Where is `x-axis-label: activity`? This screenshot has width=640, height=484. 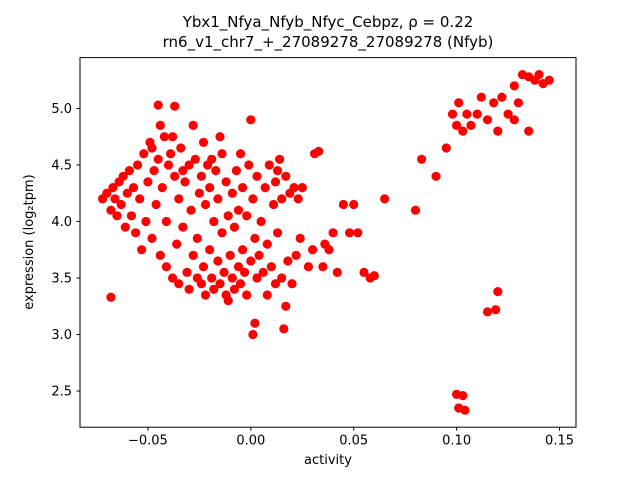 x-axis-label: activity is located at coordinates (328, 460).